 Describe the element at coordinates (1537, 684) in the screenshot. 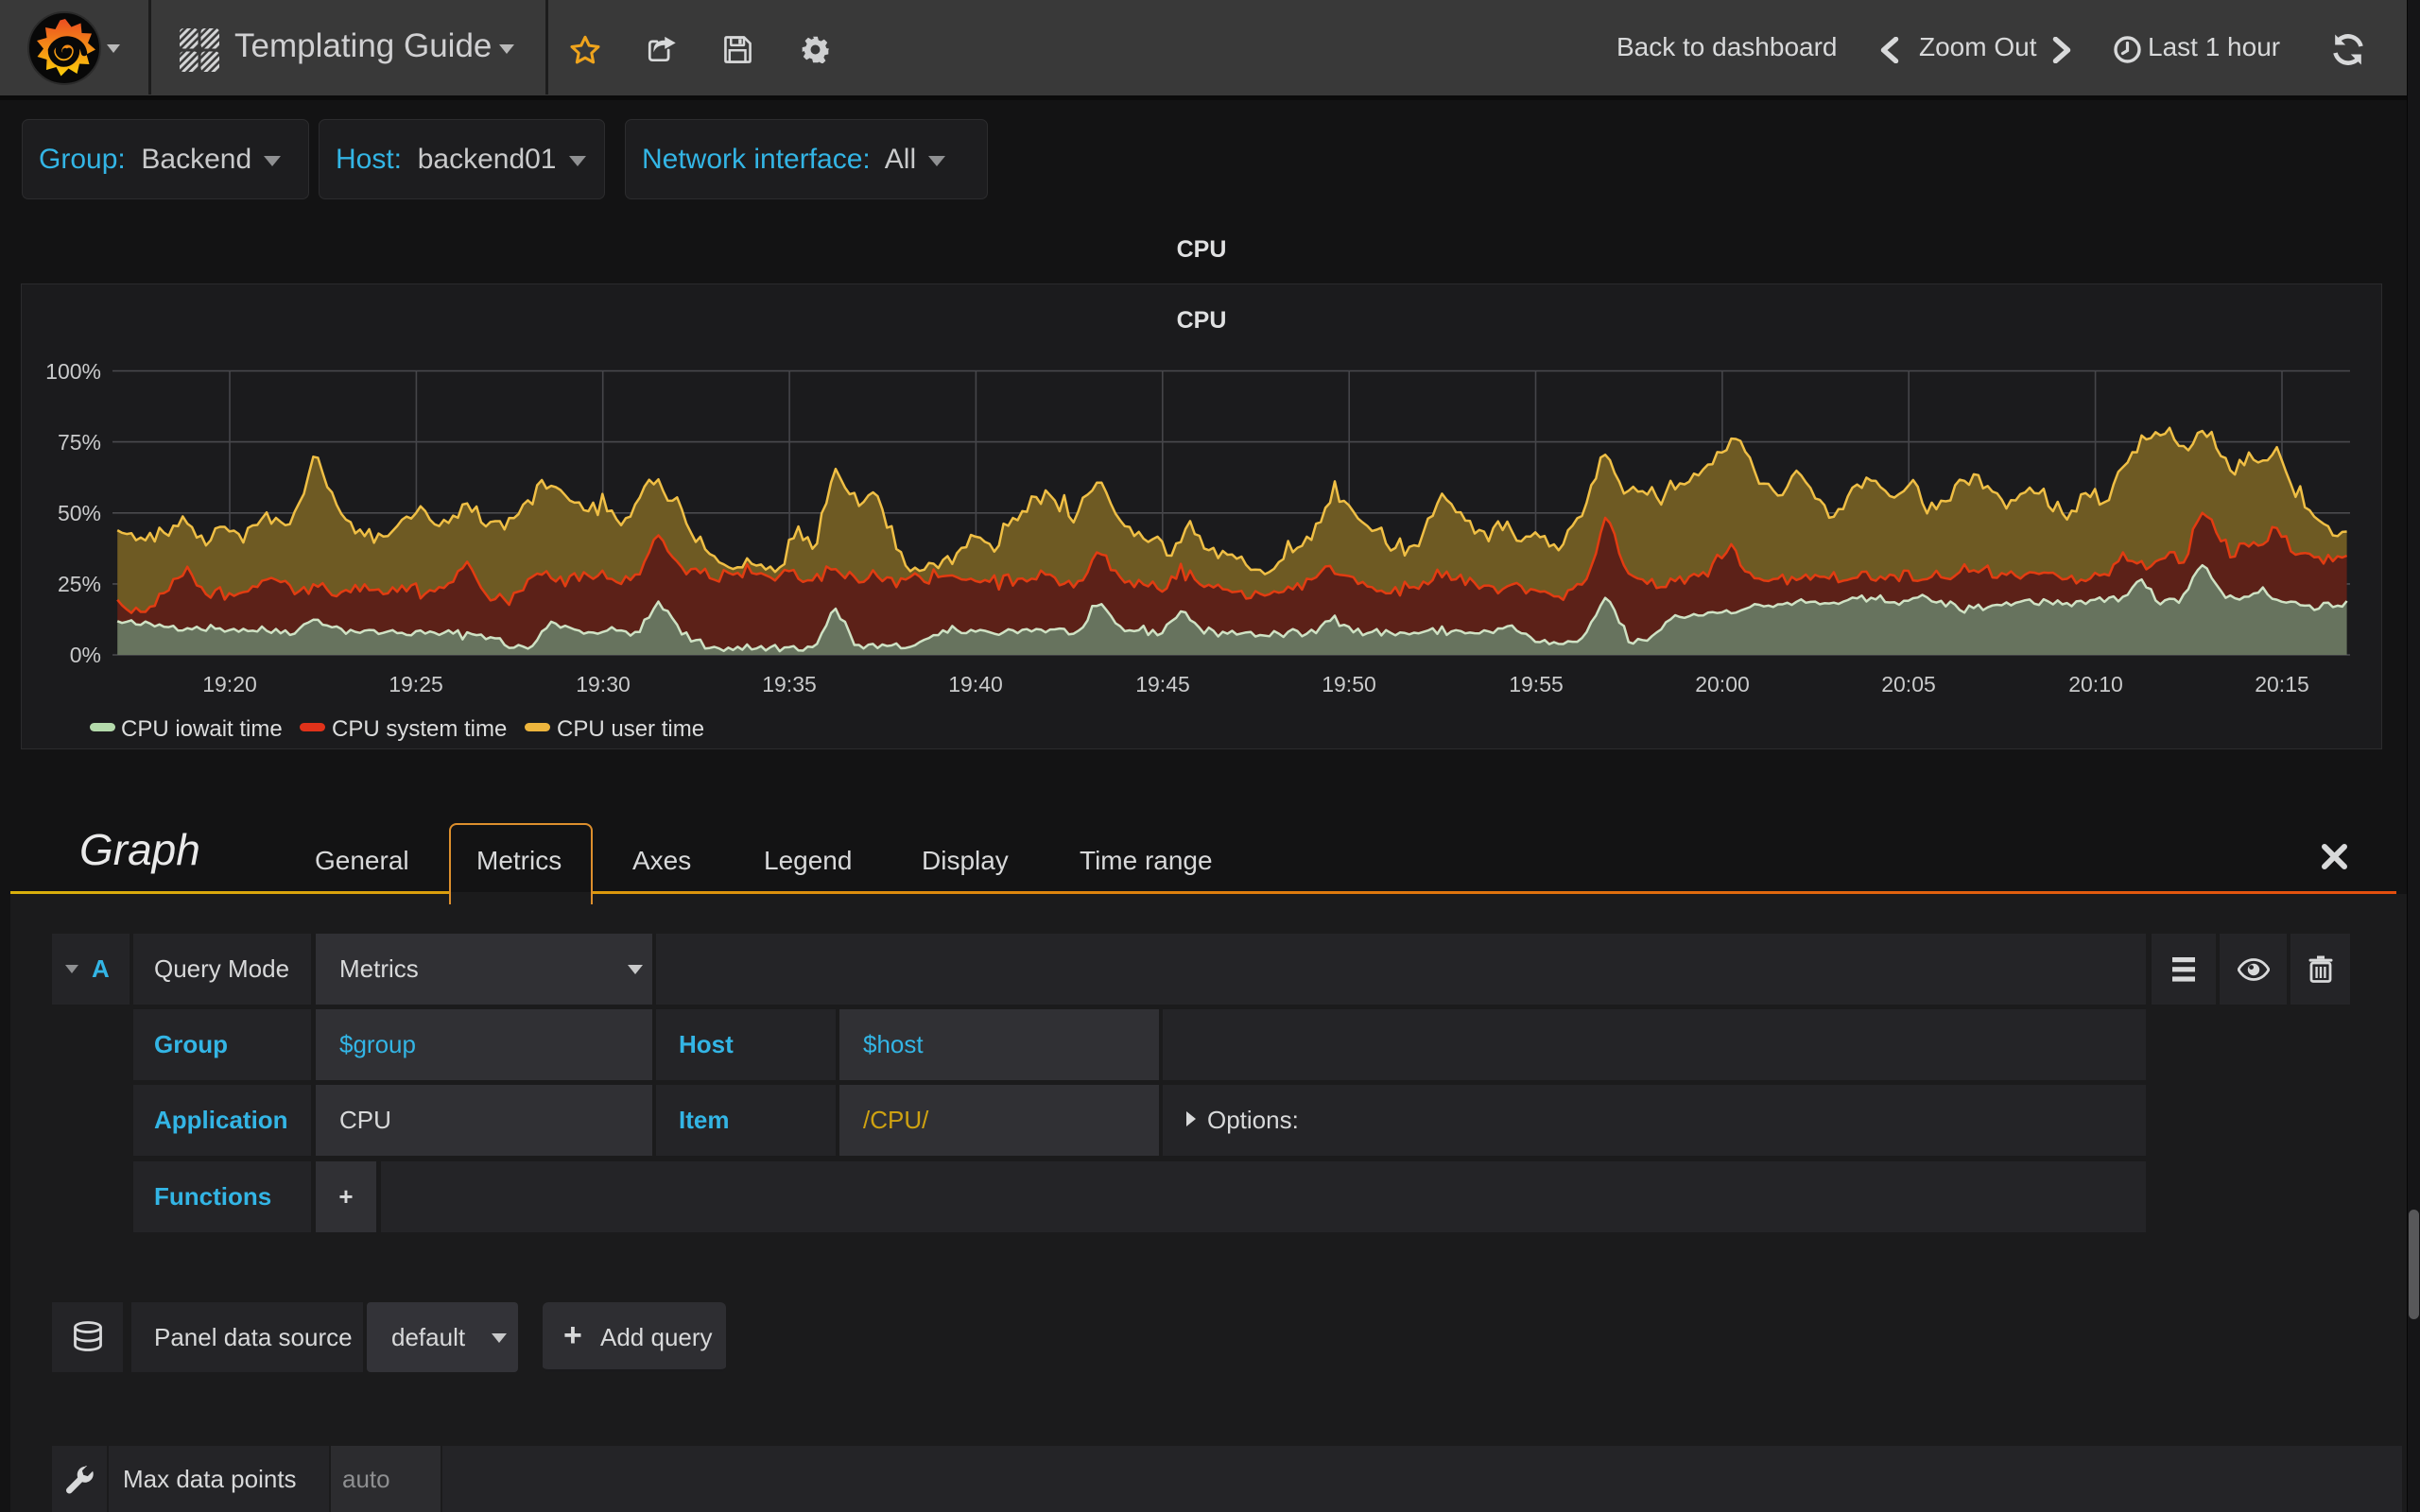

I see `svg-text: 19:55` at that location.